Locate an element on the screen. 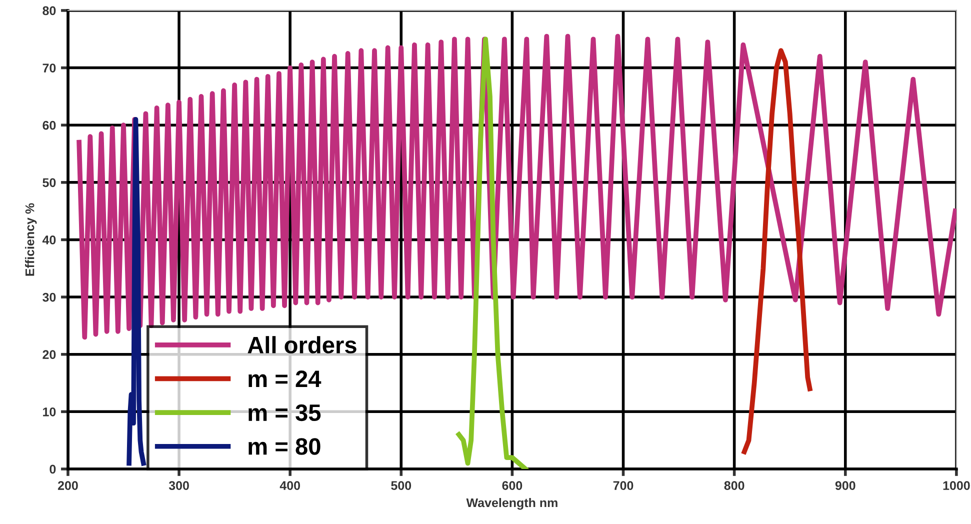  x-axis-title: Wavelength nm is located at coordinates (512, 504).